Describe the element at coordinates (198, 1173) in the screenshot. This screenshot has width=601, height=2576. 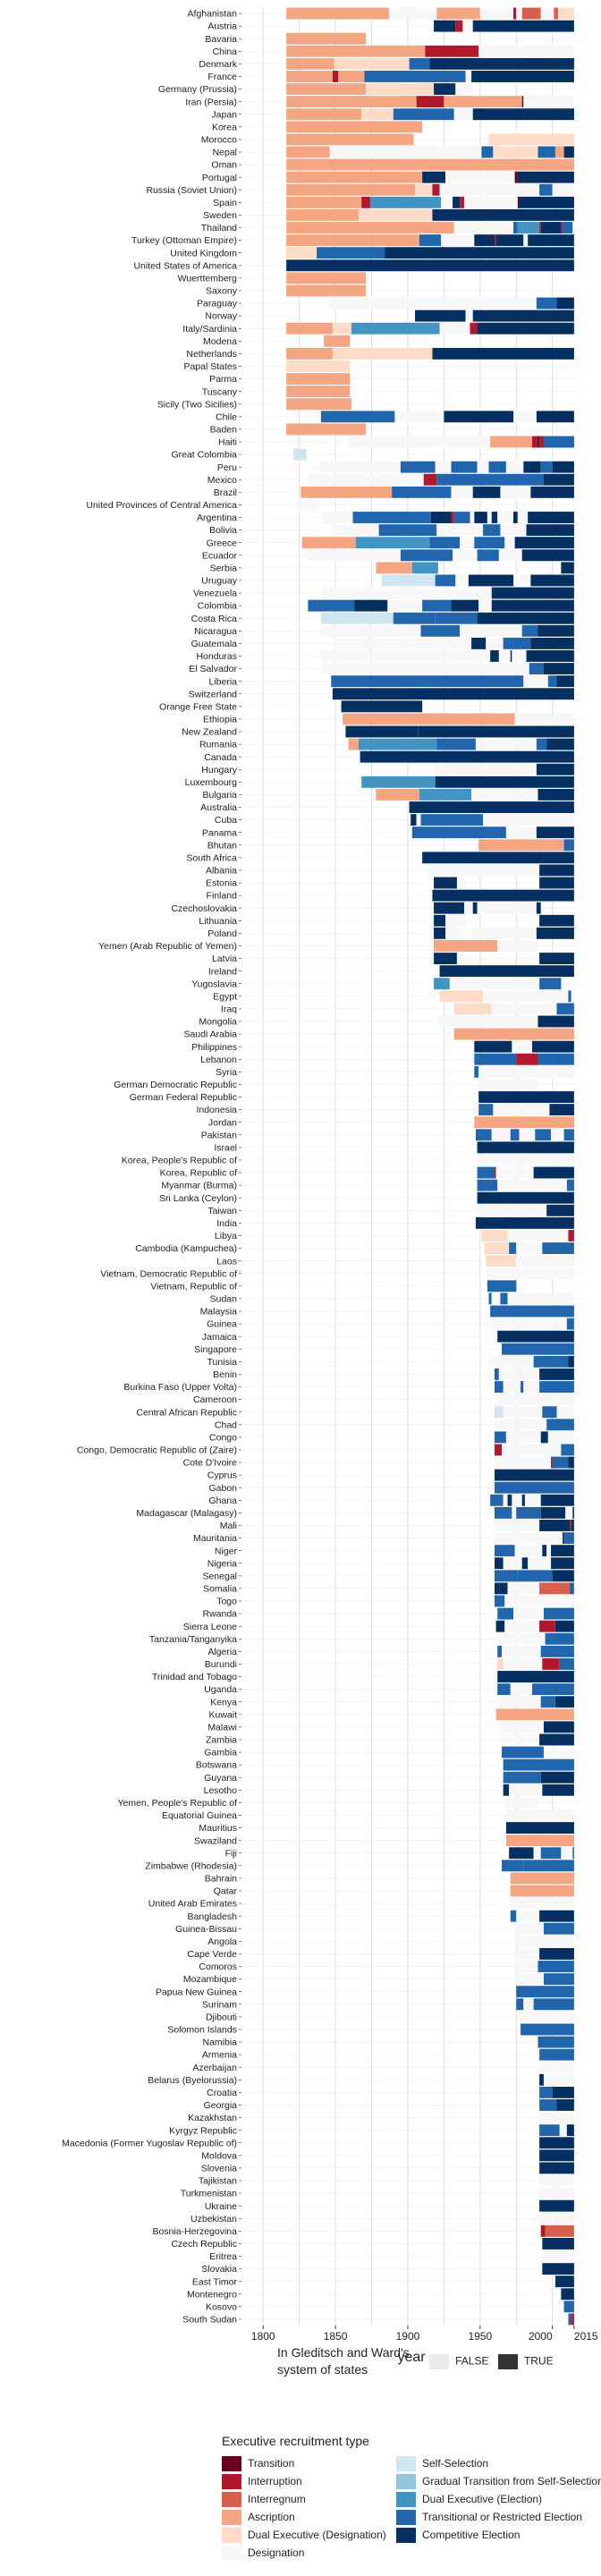
I see `state-label: Korea, Republic of` at that location.